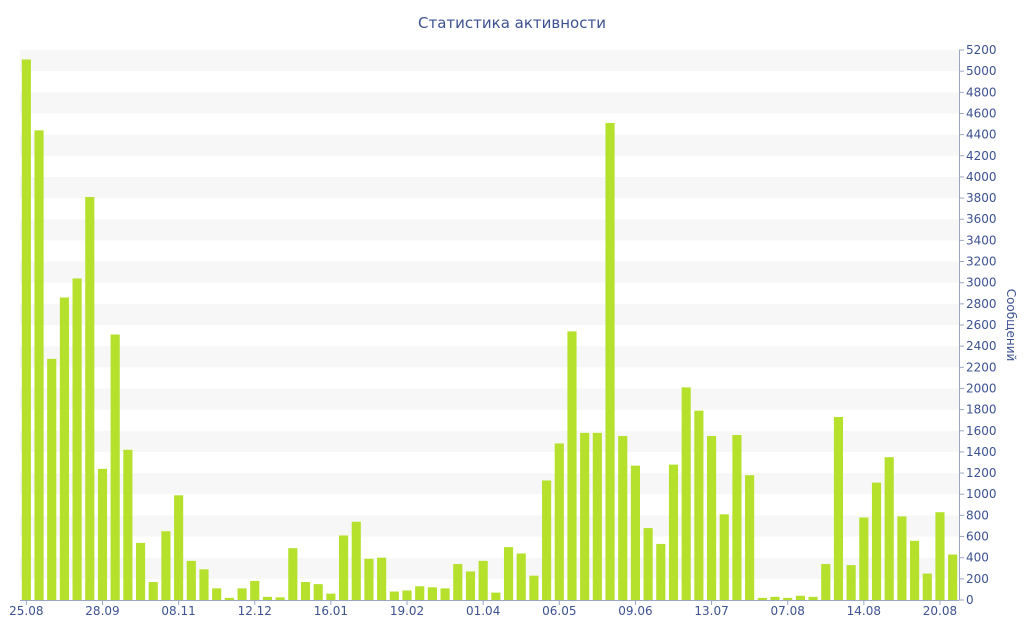 Image resolution: width=1024 pixels, height=640 pixels. Describe the element at coordinates (981, 71) in the screenshot. I see `y-tick-label: 5000` at that location.